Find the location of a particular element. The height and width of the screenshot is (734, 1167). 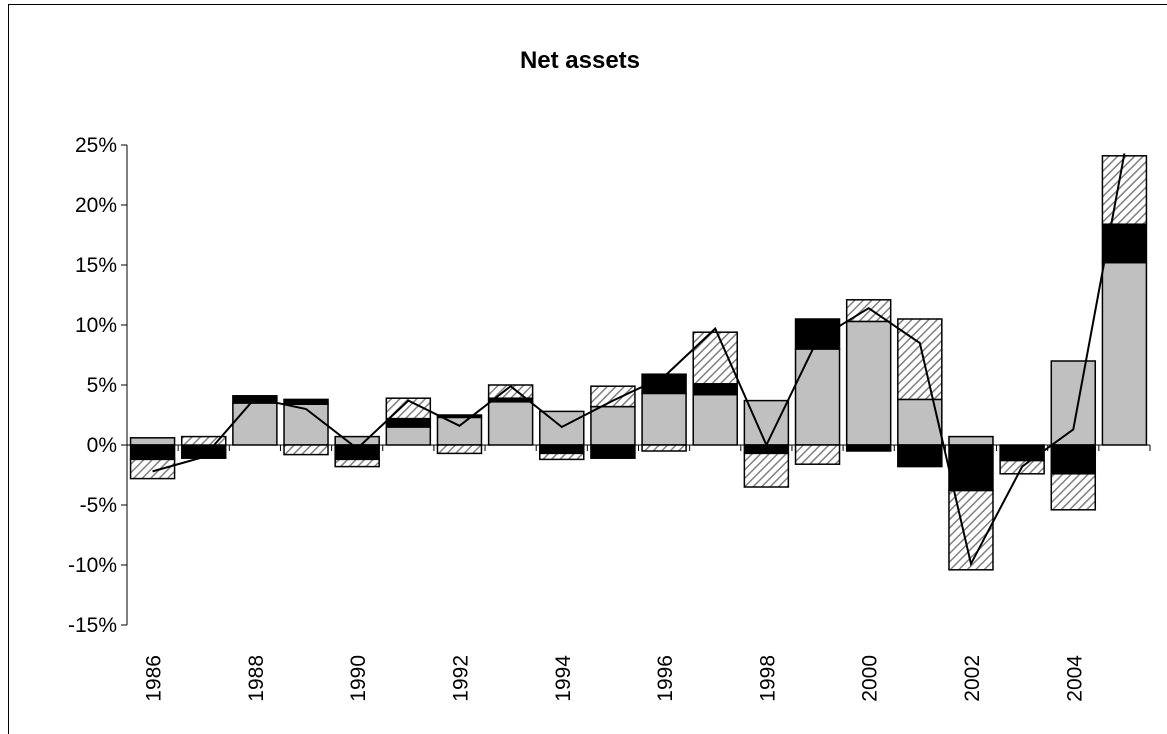

x-tick-label: 1992 is located at coordinates (460, 678).